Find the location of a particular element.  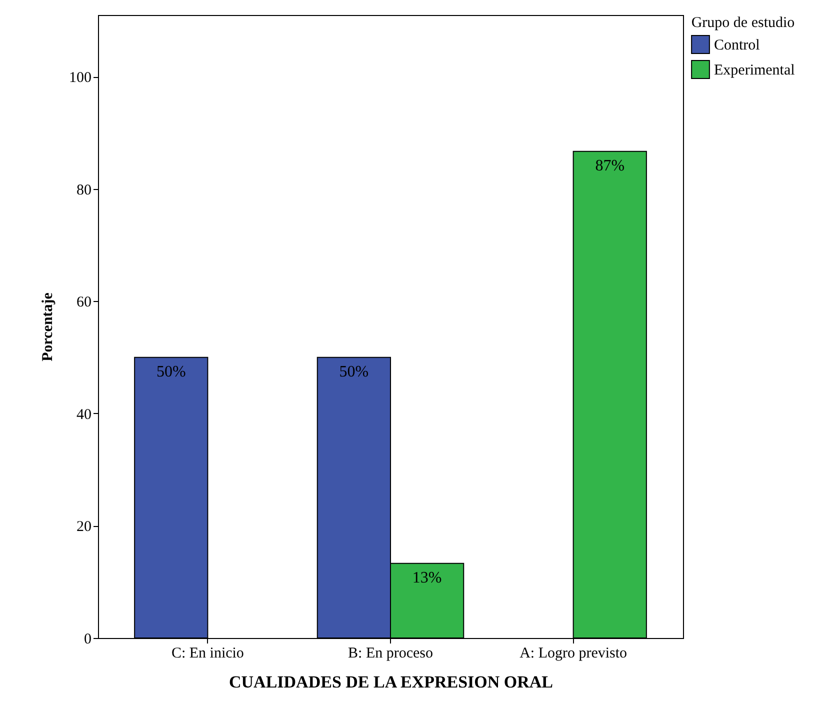

x-tick-label: A: Logro previsto is located at coordinates (574, 654).